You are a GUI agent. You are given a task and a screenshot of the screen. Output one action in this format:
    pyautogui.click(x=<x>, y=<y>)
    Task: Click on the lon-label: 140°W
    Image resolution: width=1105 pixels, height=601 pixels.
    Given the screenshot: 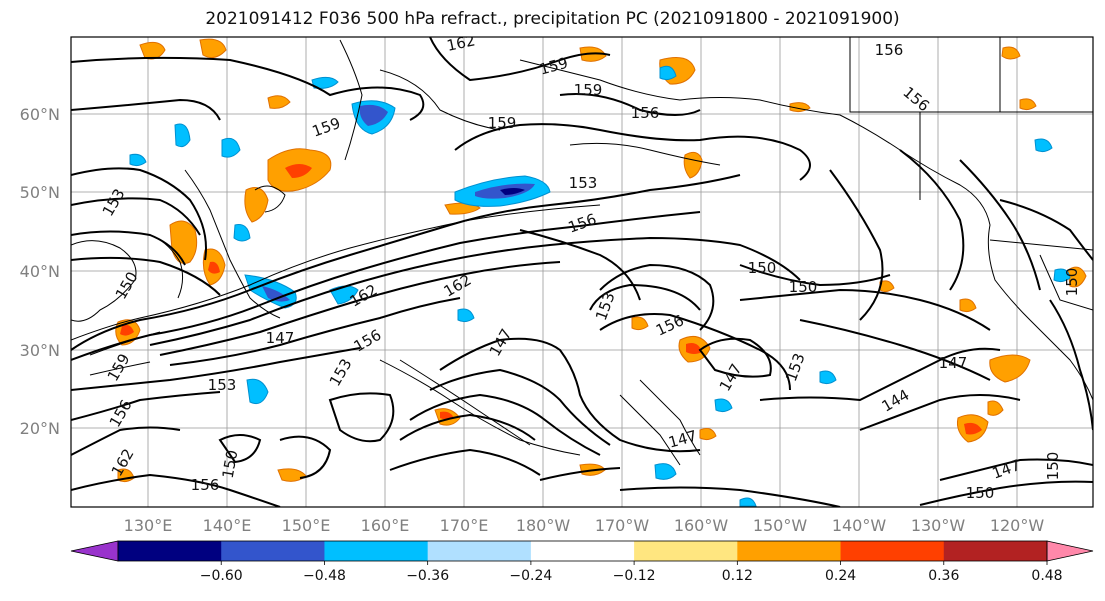 What is the action you would take?
    pyautogui.click(x=859, y=525)
    